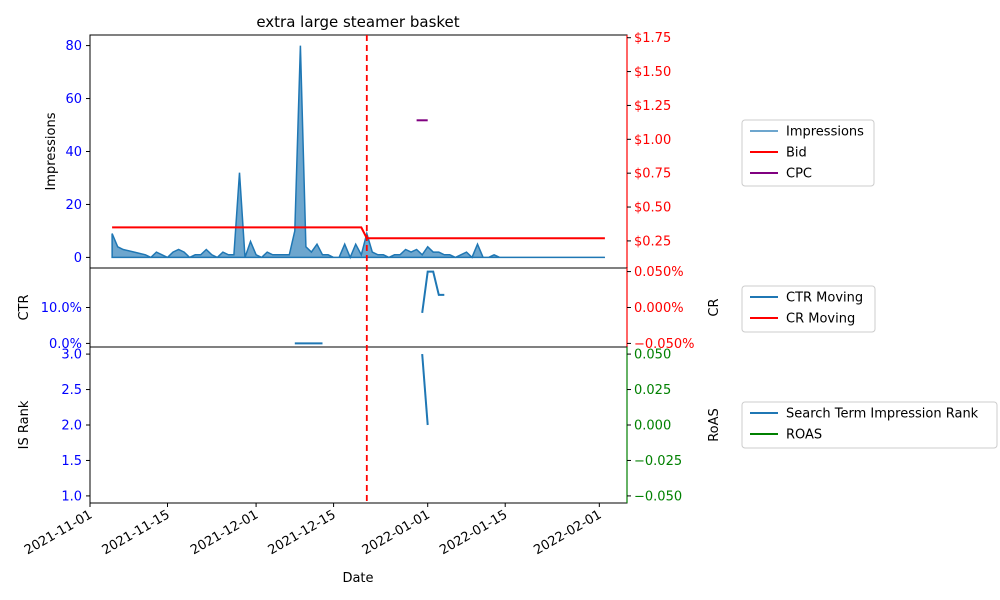 This screenshot has width=1000, height=600. I want to click on panel-2-ytick-label: 0.0%, so click(65, 344).